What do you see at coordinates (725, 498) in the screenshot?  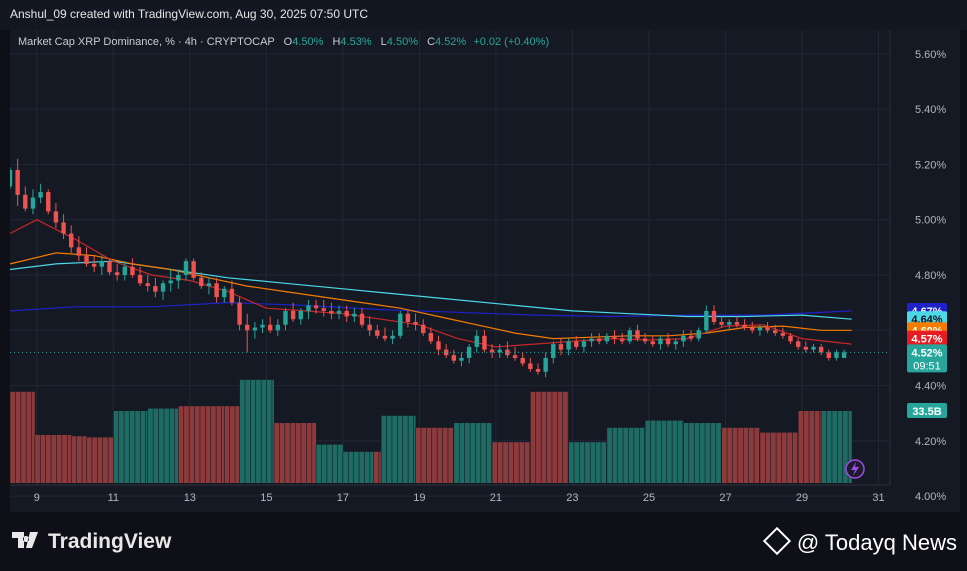 I see `x-tick-label: 27` at bounding box center [725, 498].